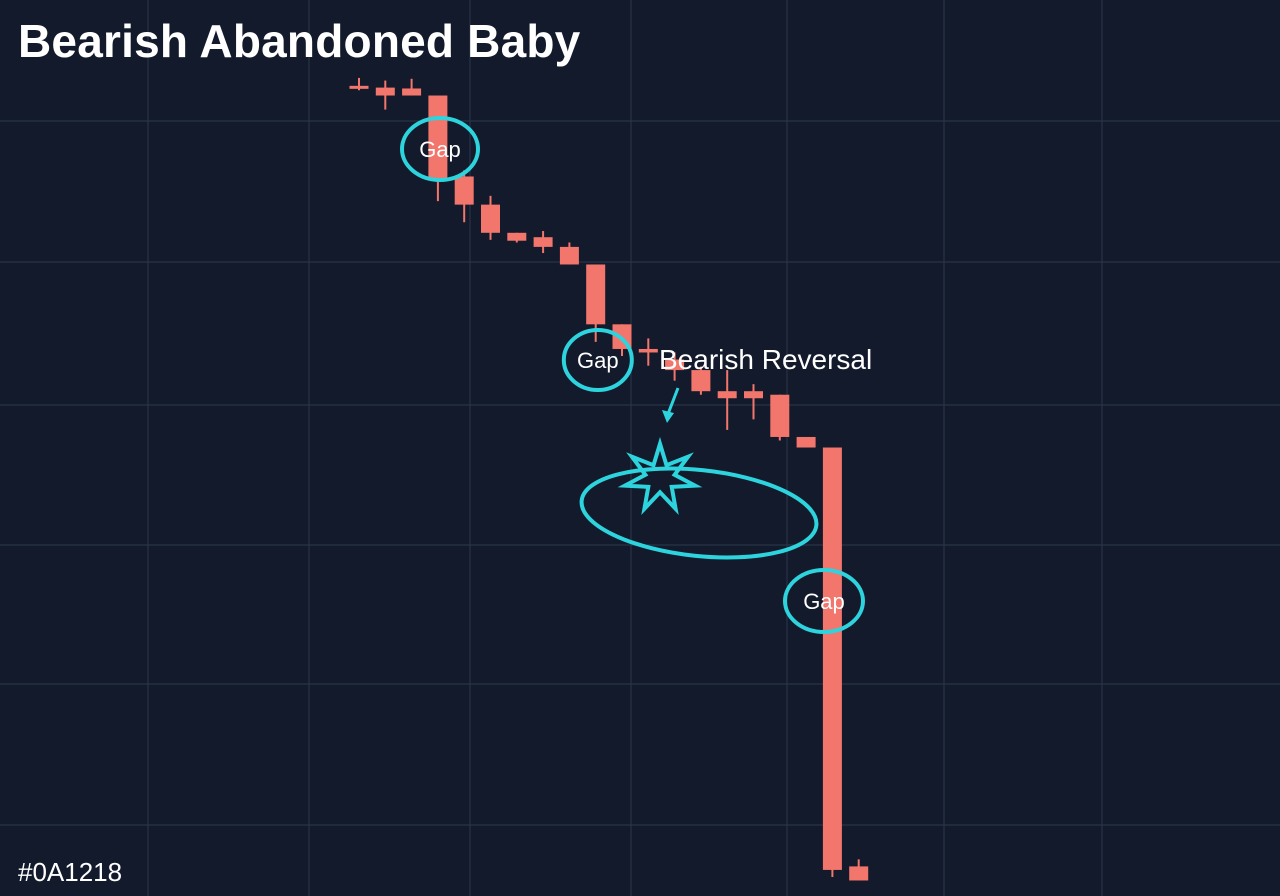  Describe the element at coordinates (70, 872) in the screenshot. I see `color-code-label: #0A1218` at that location.